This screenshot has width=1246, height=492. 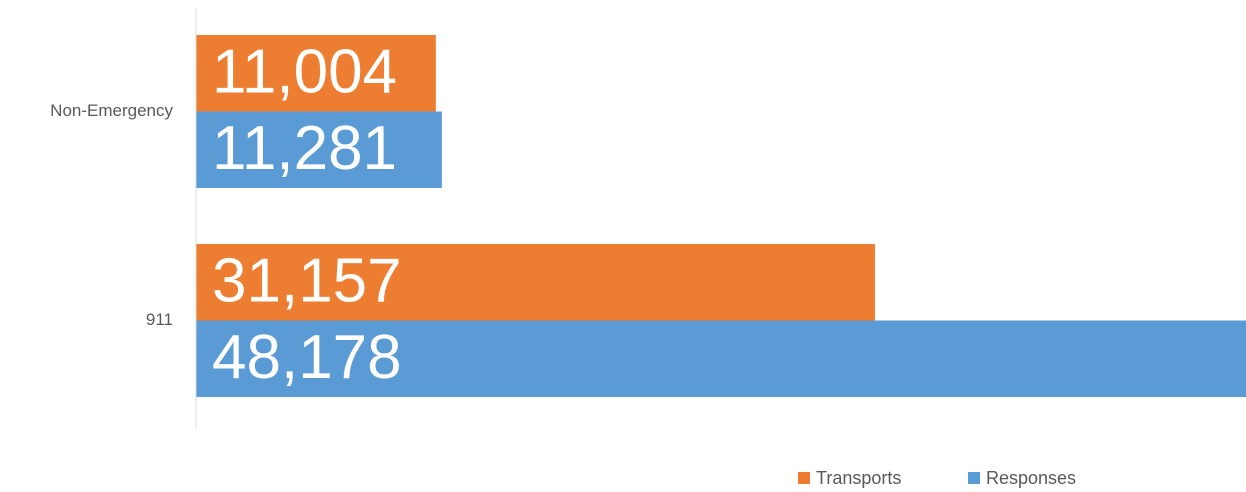 What do you see at coordinates (858, 478) in the screenshot?
I see `legend-label: Transports` at bounding box center [858, 478].